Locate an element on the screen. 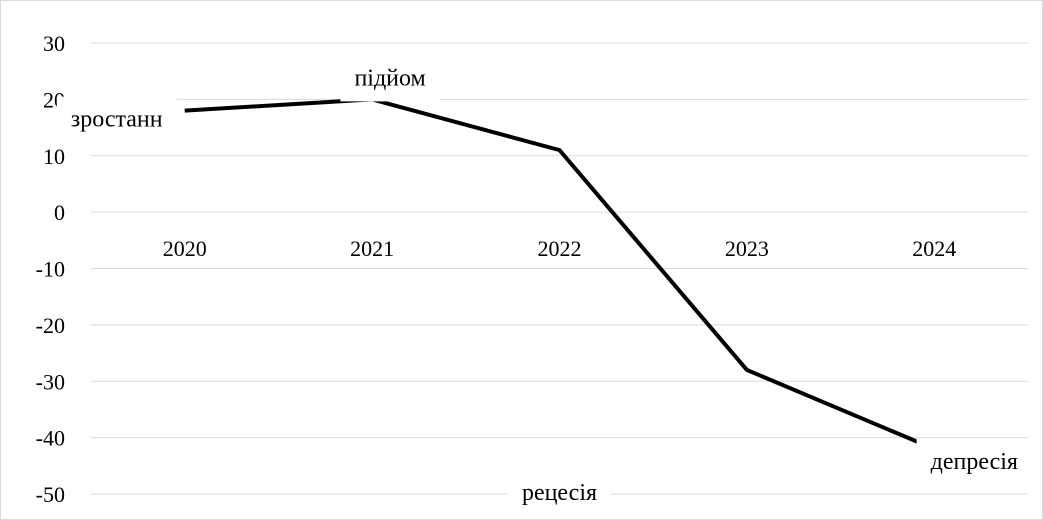  y-tick-label: -20 is located at coordinates (50, 325).